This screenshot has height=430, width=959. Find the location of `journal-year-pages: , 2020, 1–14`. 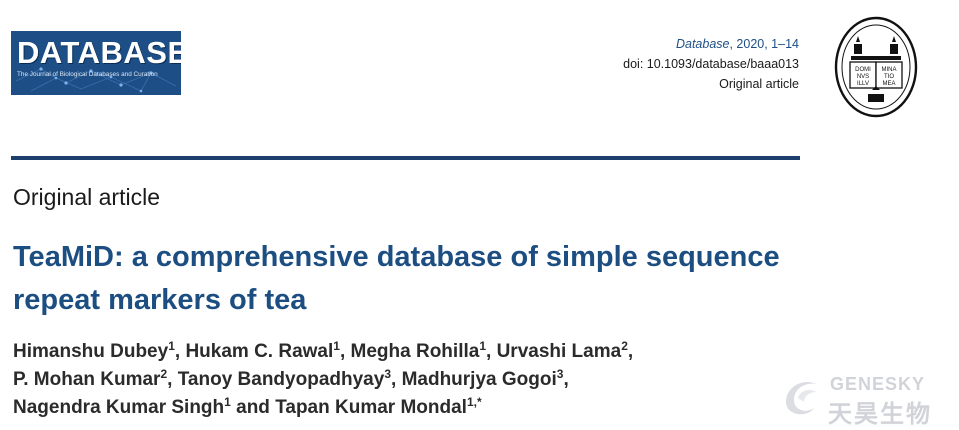

journal-year-pages: , 2020, 1–14 is located at coordinates (764, 44).